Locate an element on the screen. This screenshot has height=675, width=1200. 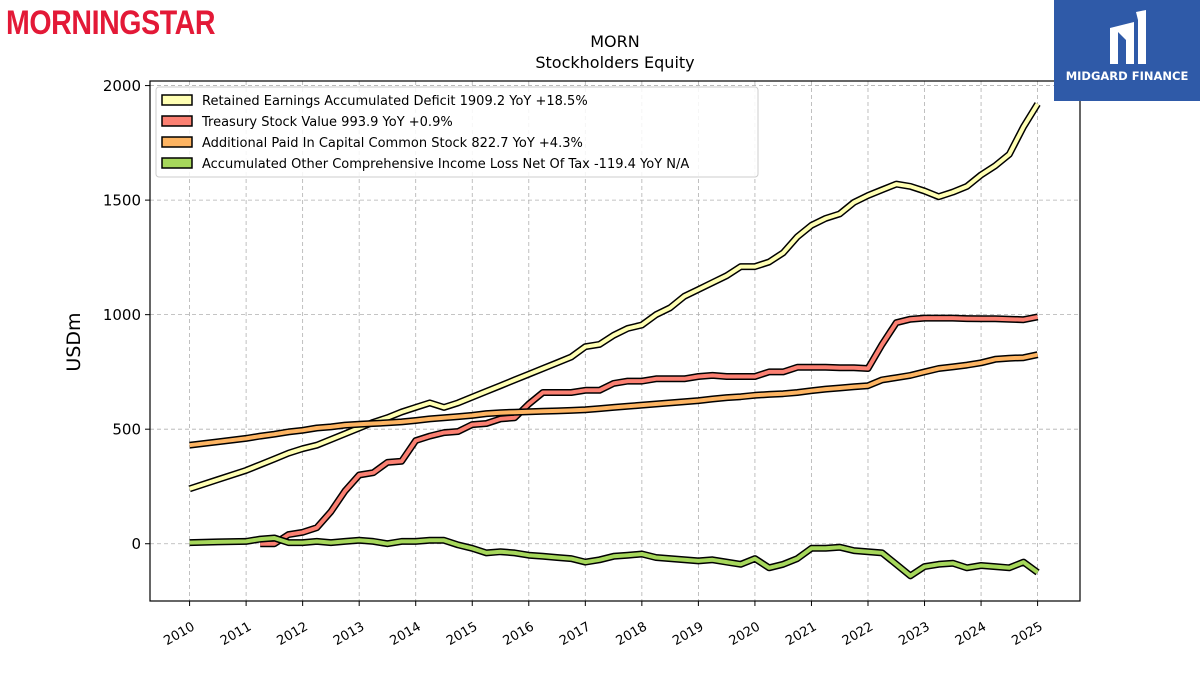
midgard-logo-icon is located at coordinates (1128, 37).